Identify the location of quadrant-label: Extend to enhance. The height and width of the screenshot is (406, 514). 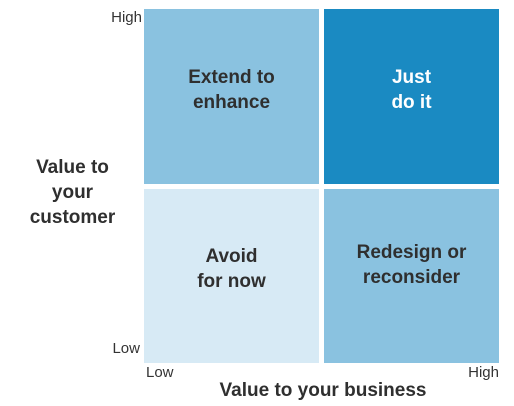
(231, 89).